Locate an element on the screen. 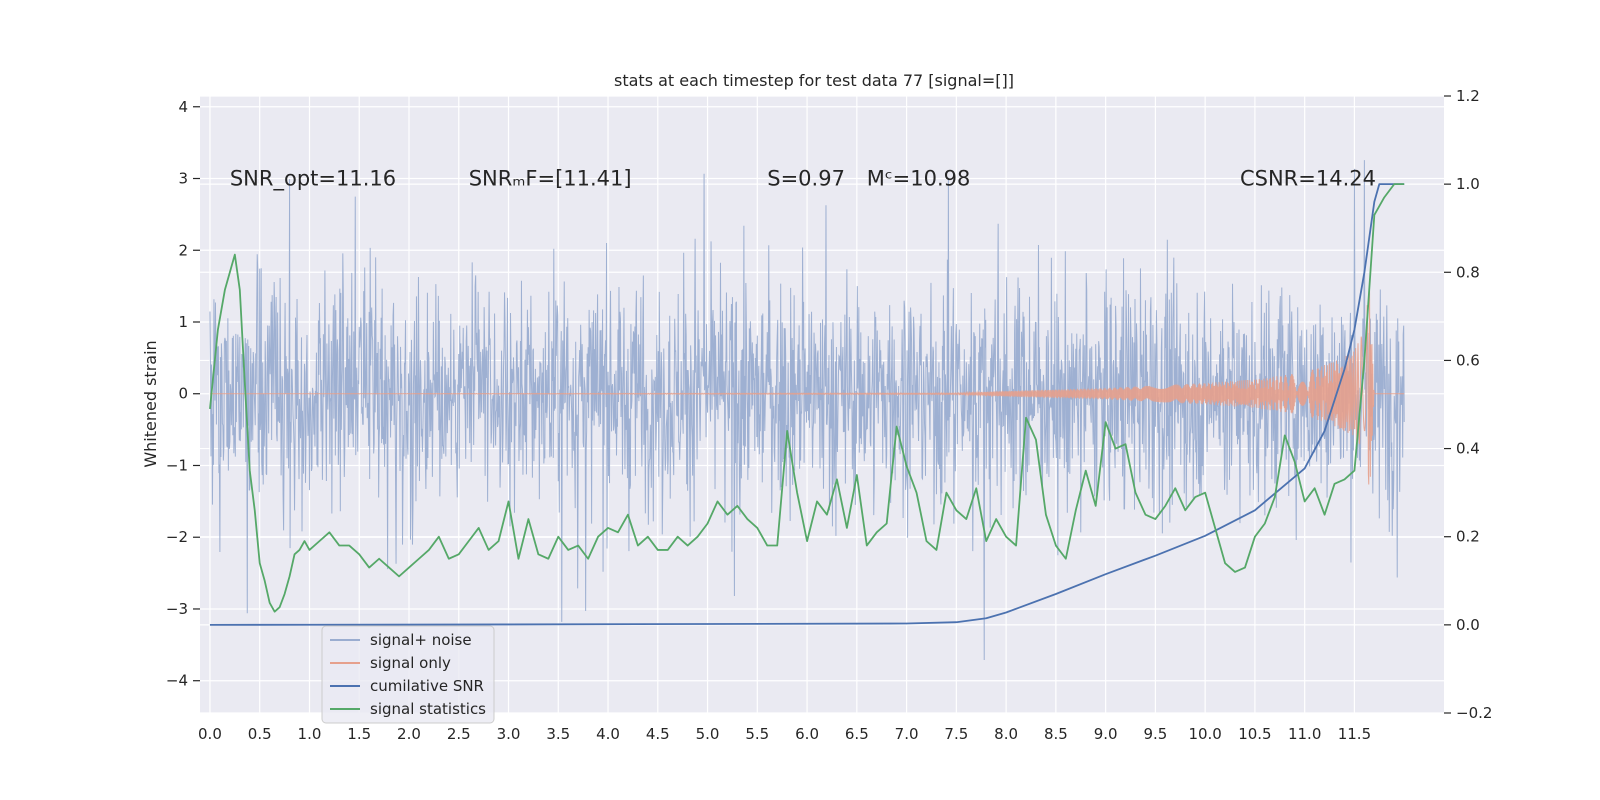 The image size is (1600, 800). y2-tick-label: 0.6 is located at coordinates (1468, 360).